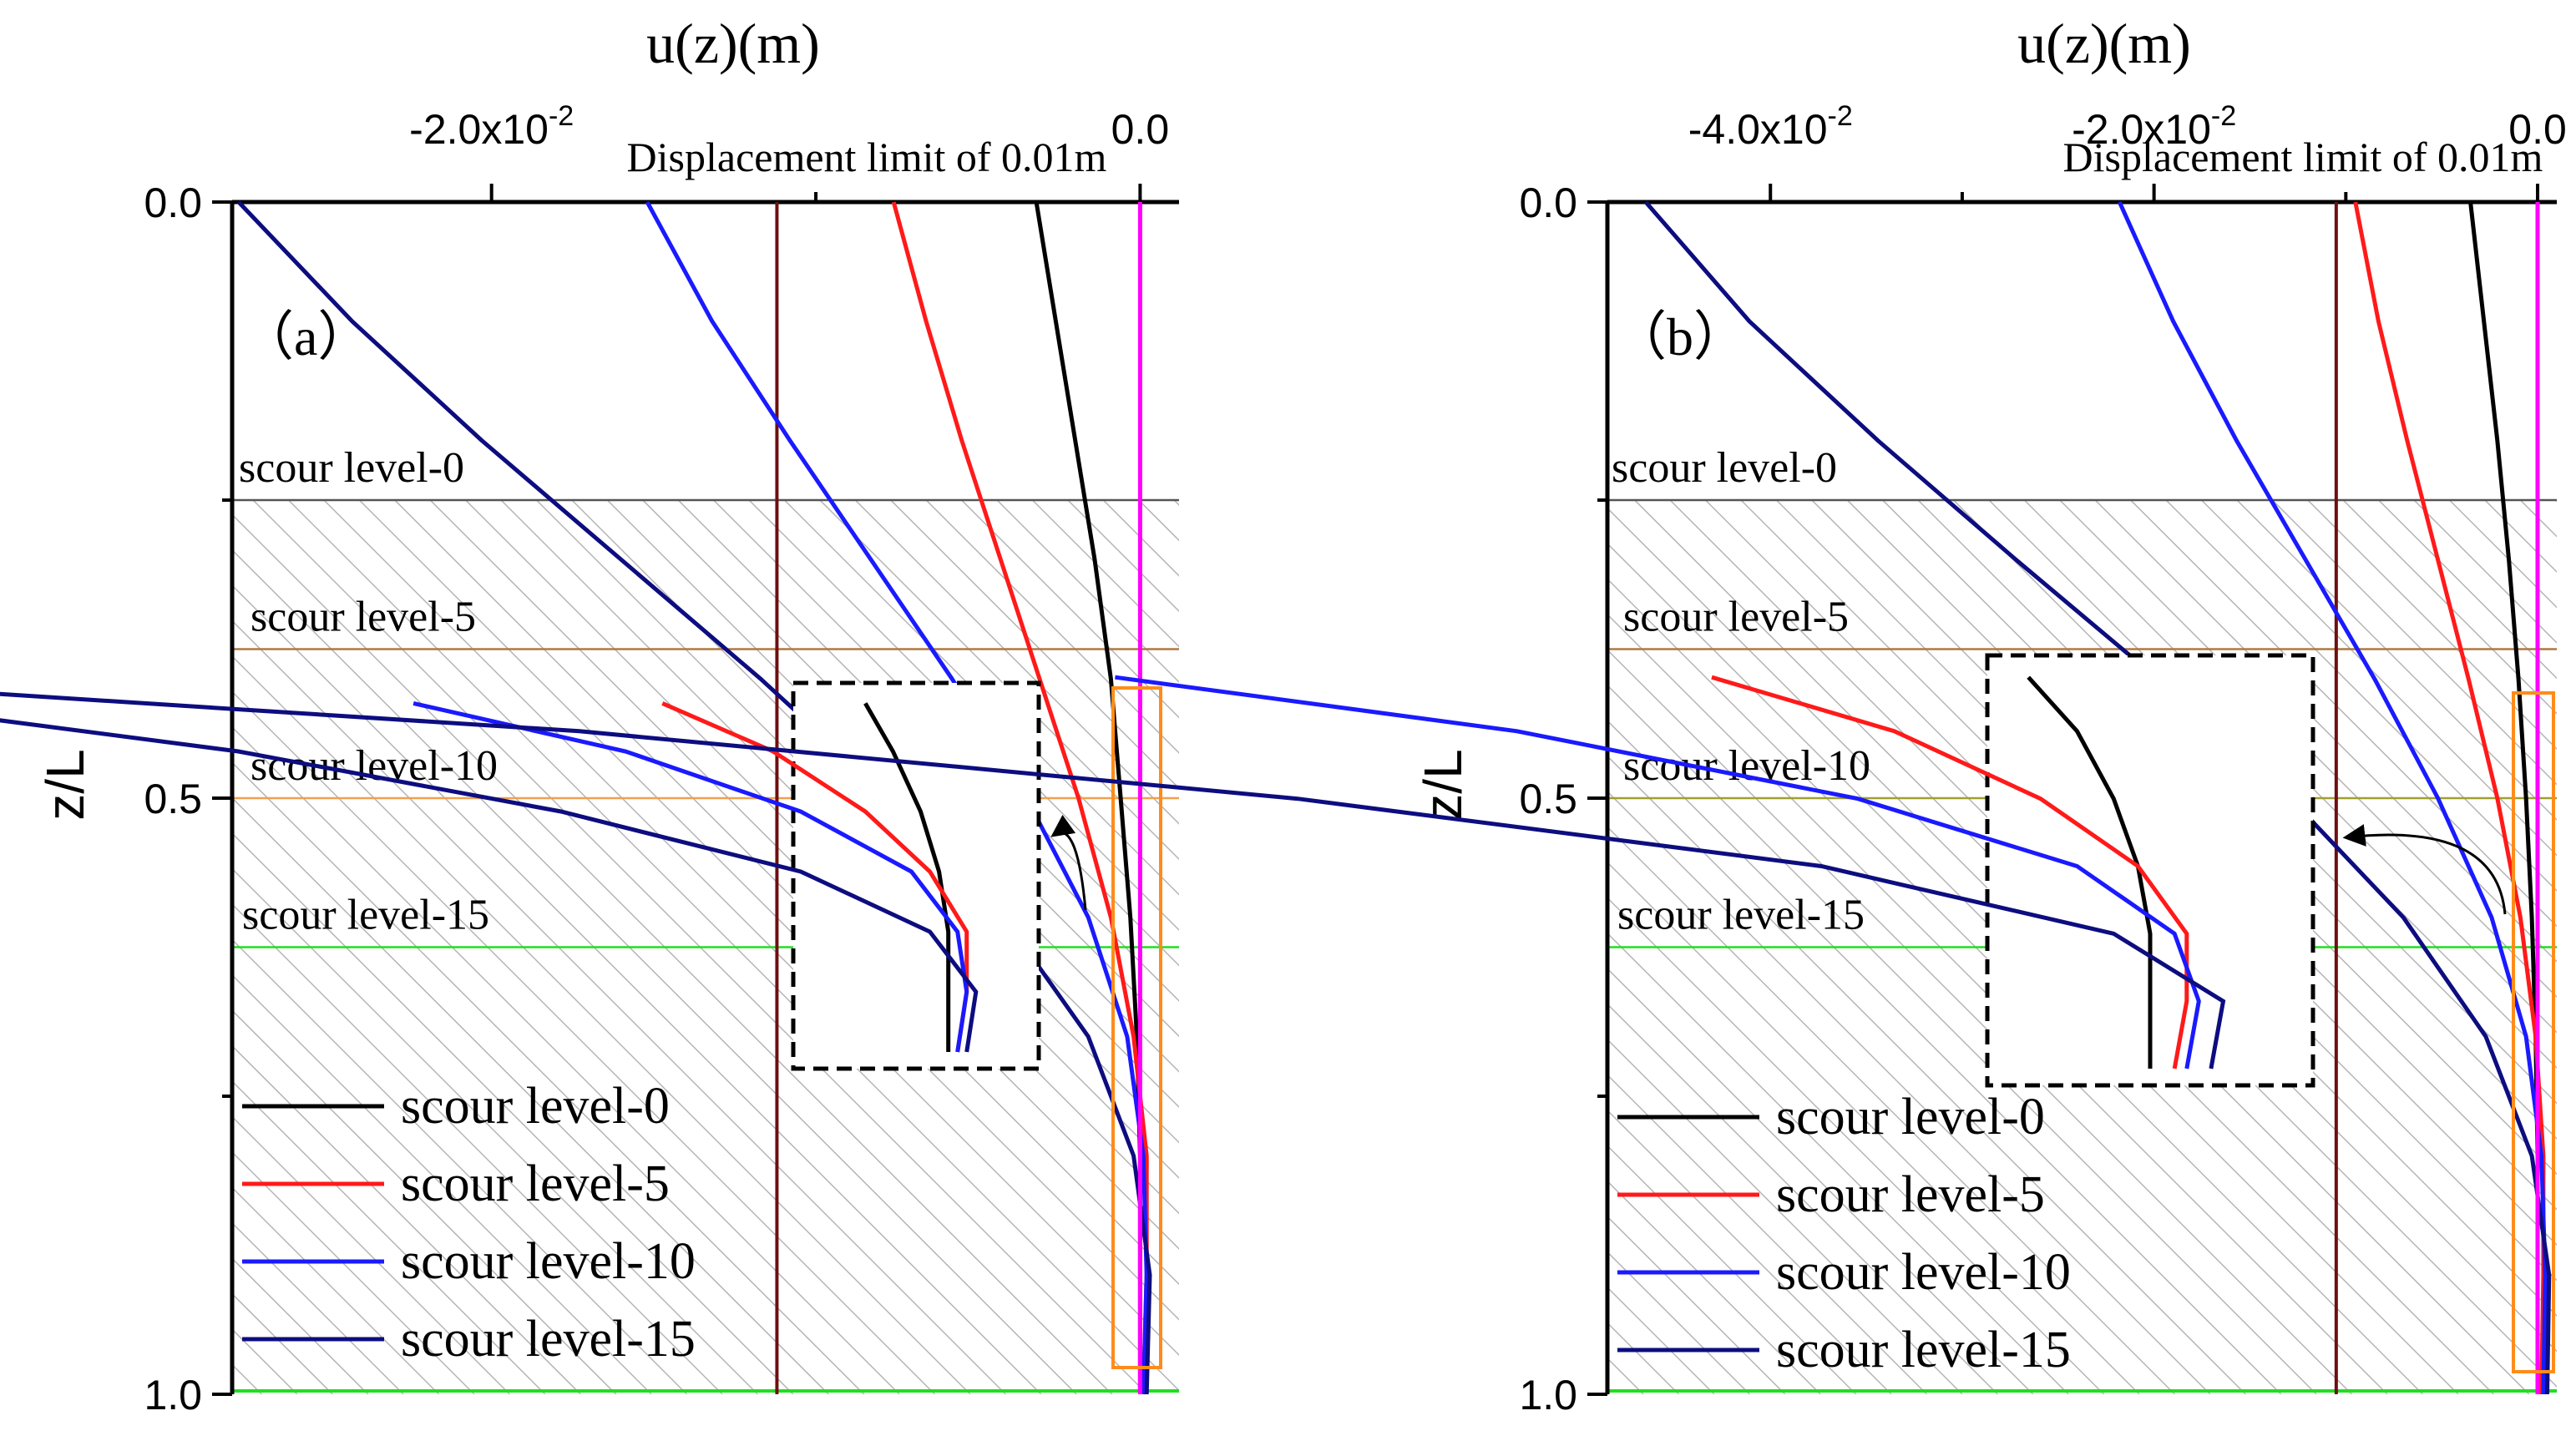 The width and height of the screenshot is (2576, 1436). Describe the element at coordinates (305, 337) in the screenshot. I see `panel-label: （a）` at that location.